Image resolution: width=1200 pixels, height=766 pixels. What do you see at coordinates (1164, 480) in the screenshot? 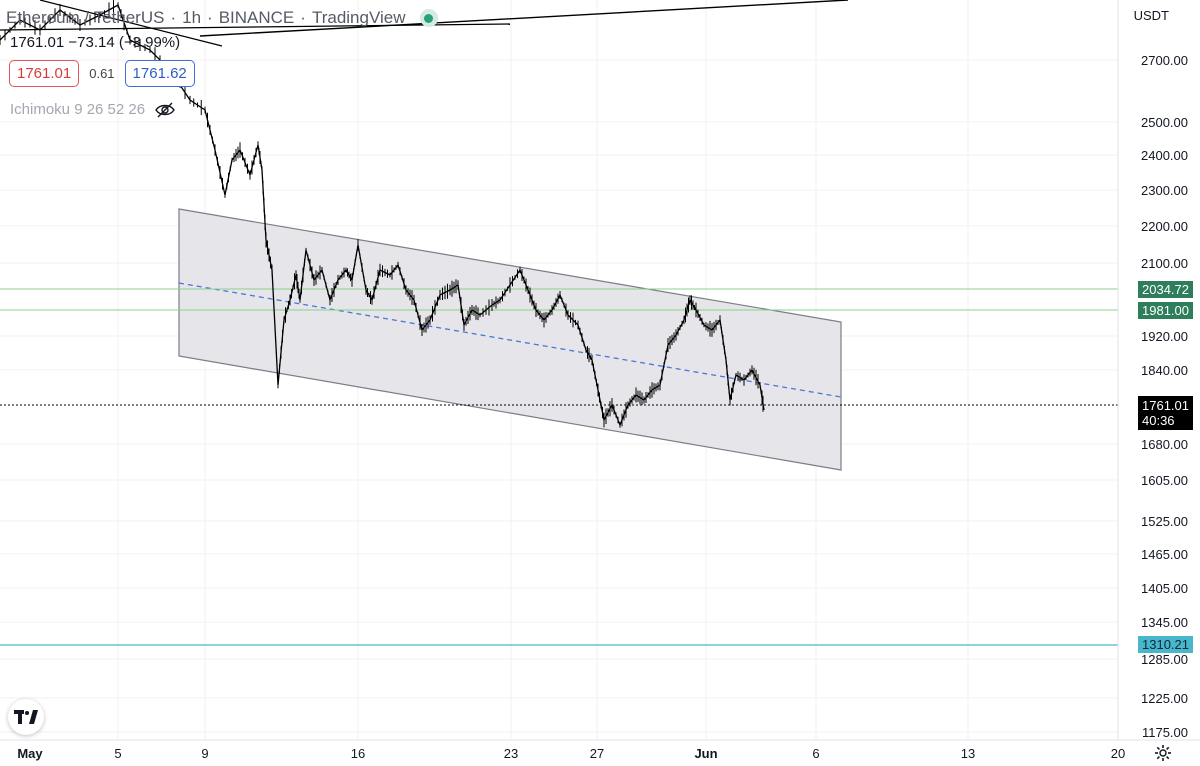
I see `price-tick: 1605.00` at bounding box center [1164, 480].